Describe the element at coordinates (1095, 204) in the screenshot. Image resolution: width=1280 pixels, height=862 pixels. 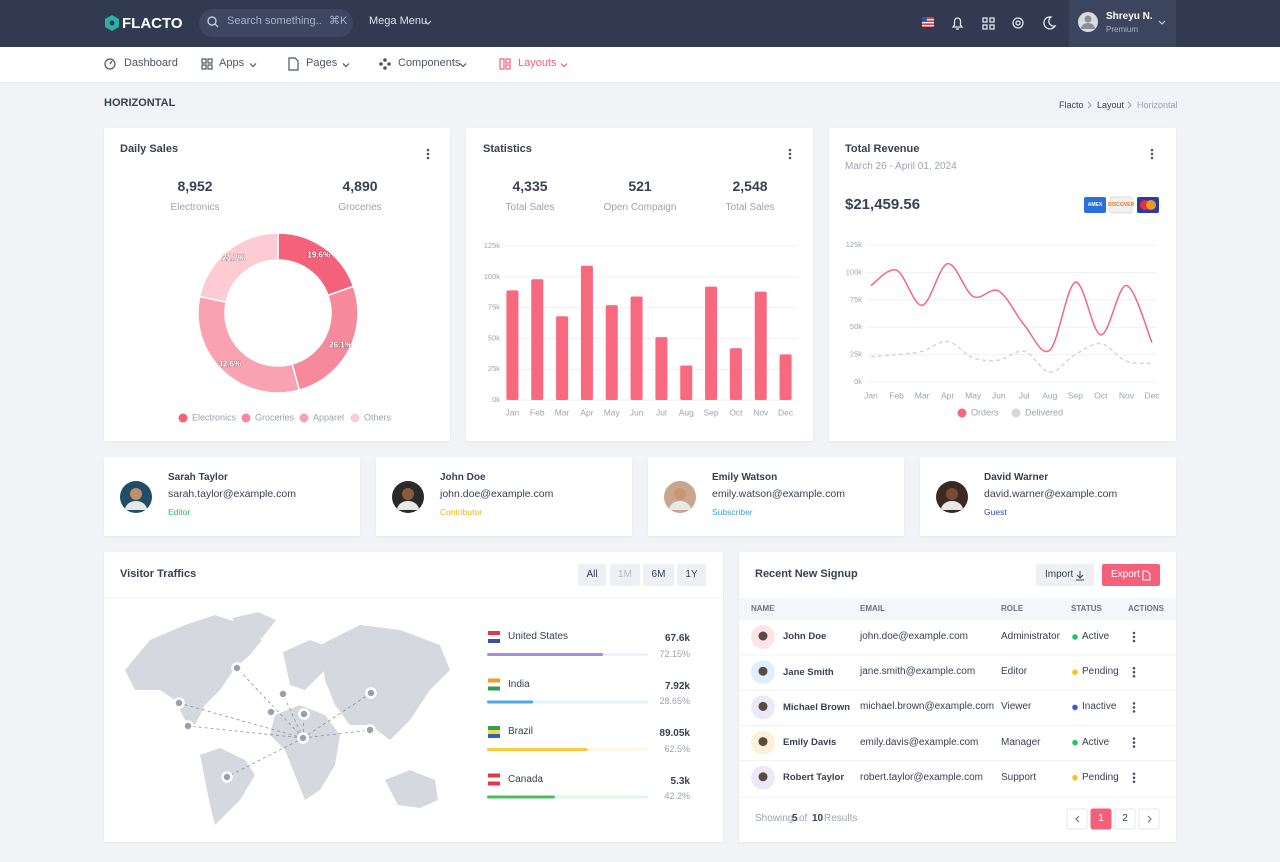
I see `card-brand: AMEX` at that location.